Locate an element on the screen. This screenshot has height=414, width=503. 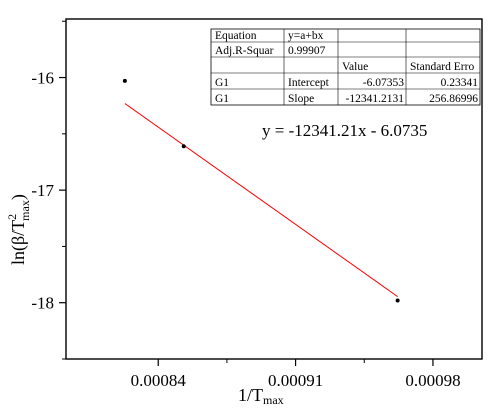
stats-table-cell: y=a+bx is located at coordinates (306, 36).